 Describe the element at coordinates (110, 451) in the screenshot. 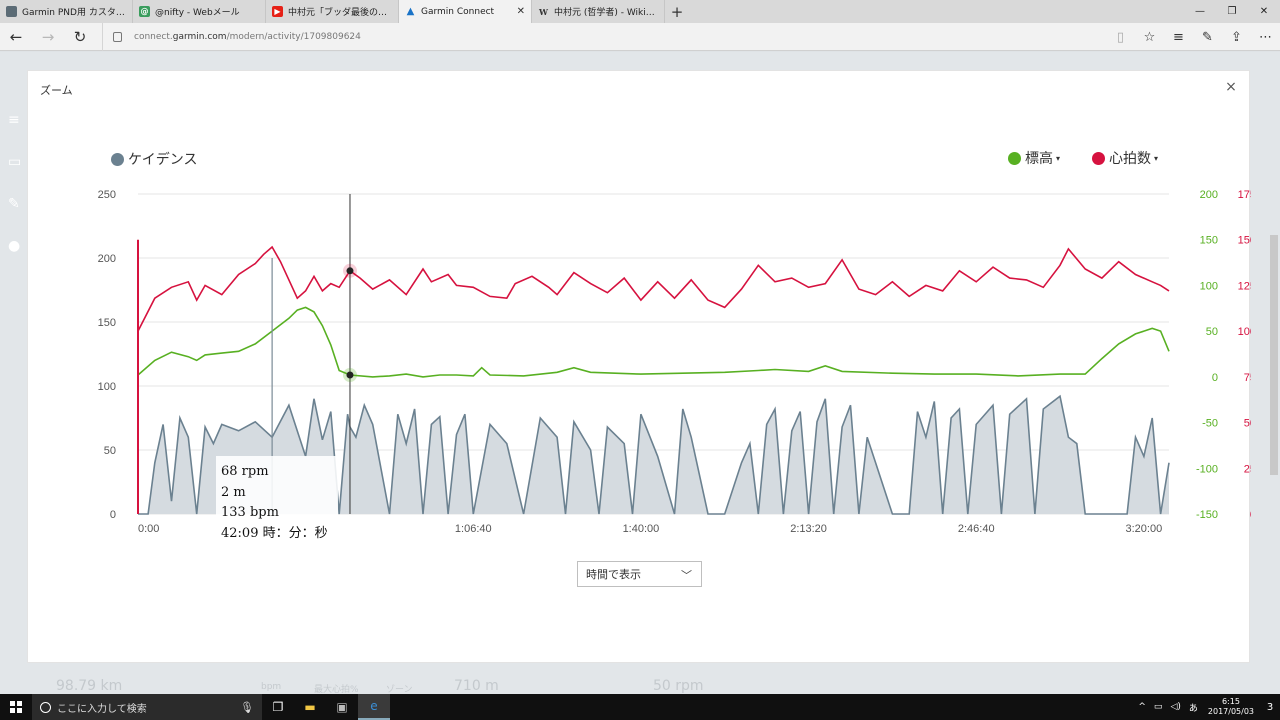

I see `cadence-tick-label: 50` at that location.